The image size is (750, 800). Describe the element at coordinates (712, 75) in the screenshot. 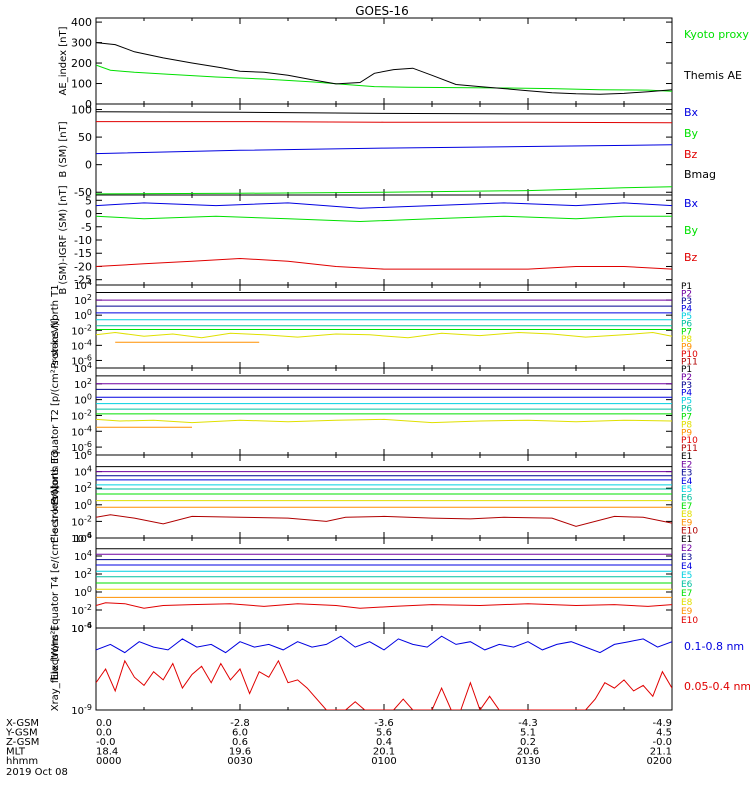

I see `legend-label: Themis AE` at that location.